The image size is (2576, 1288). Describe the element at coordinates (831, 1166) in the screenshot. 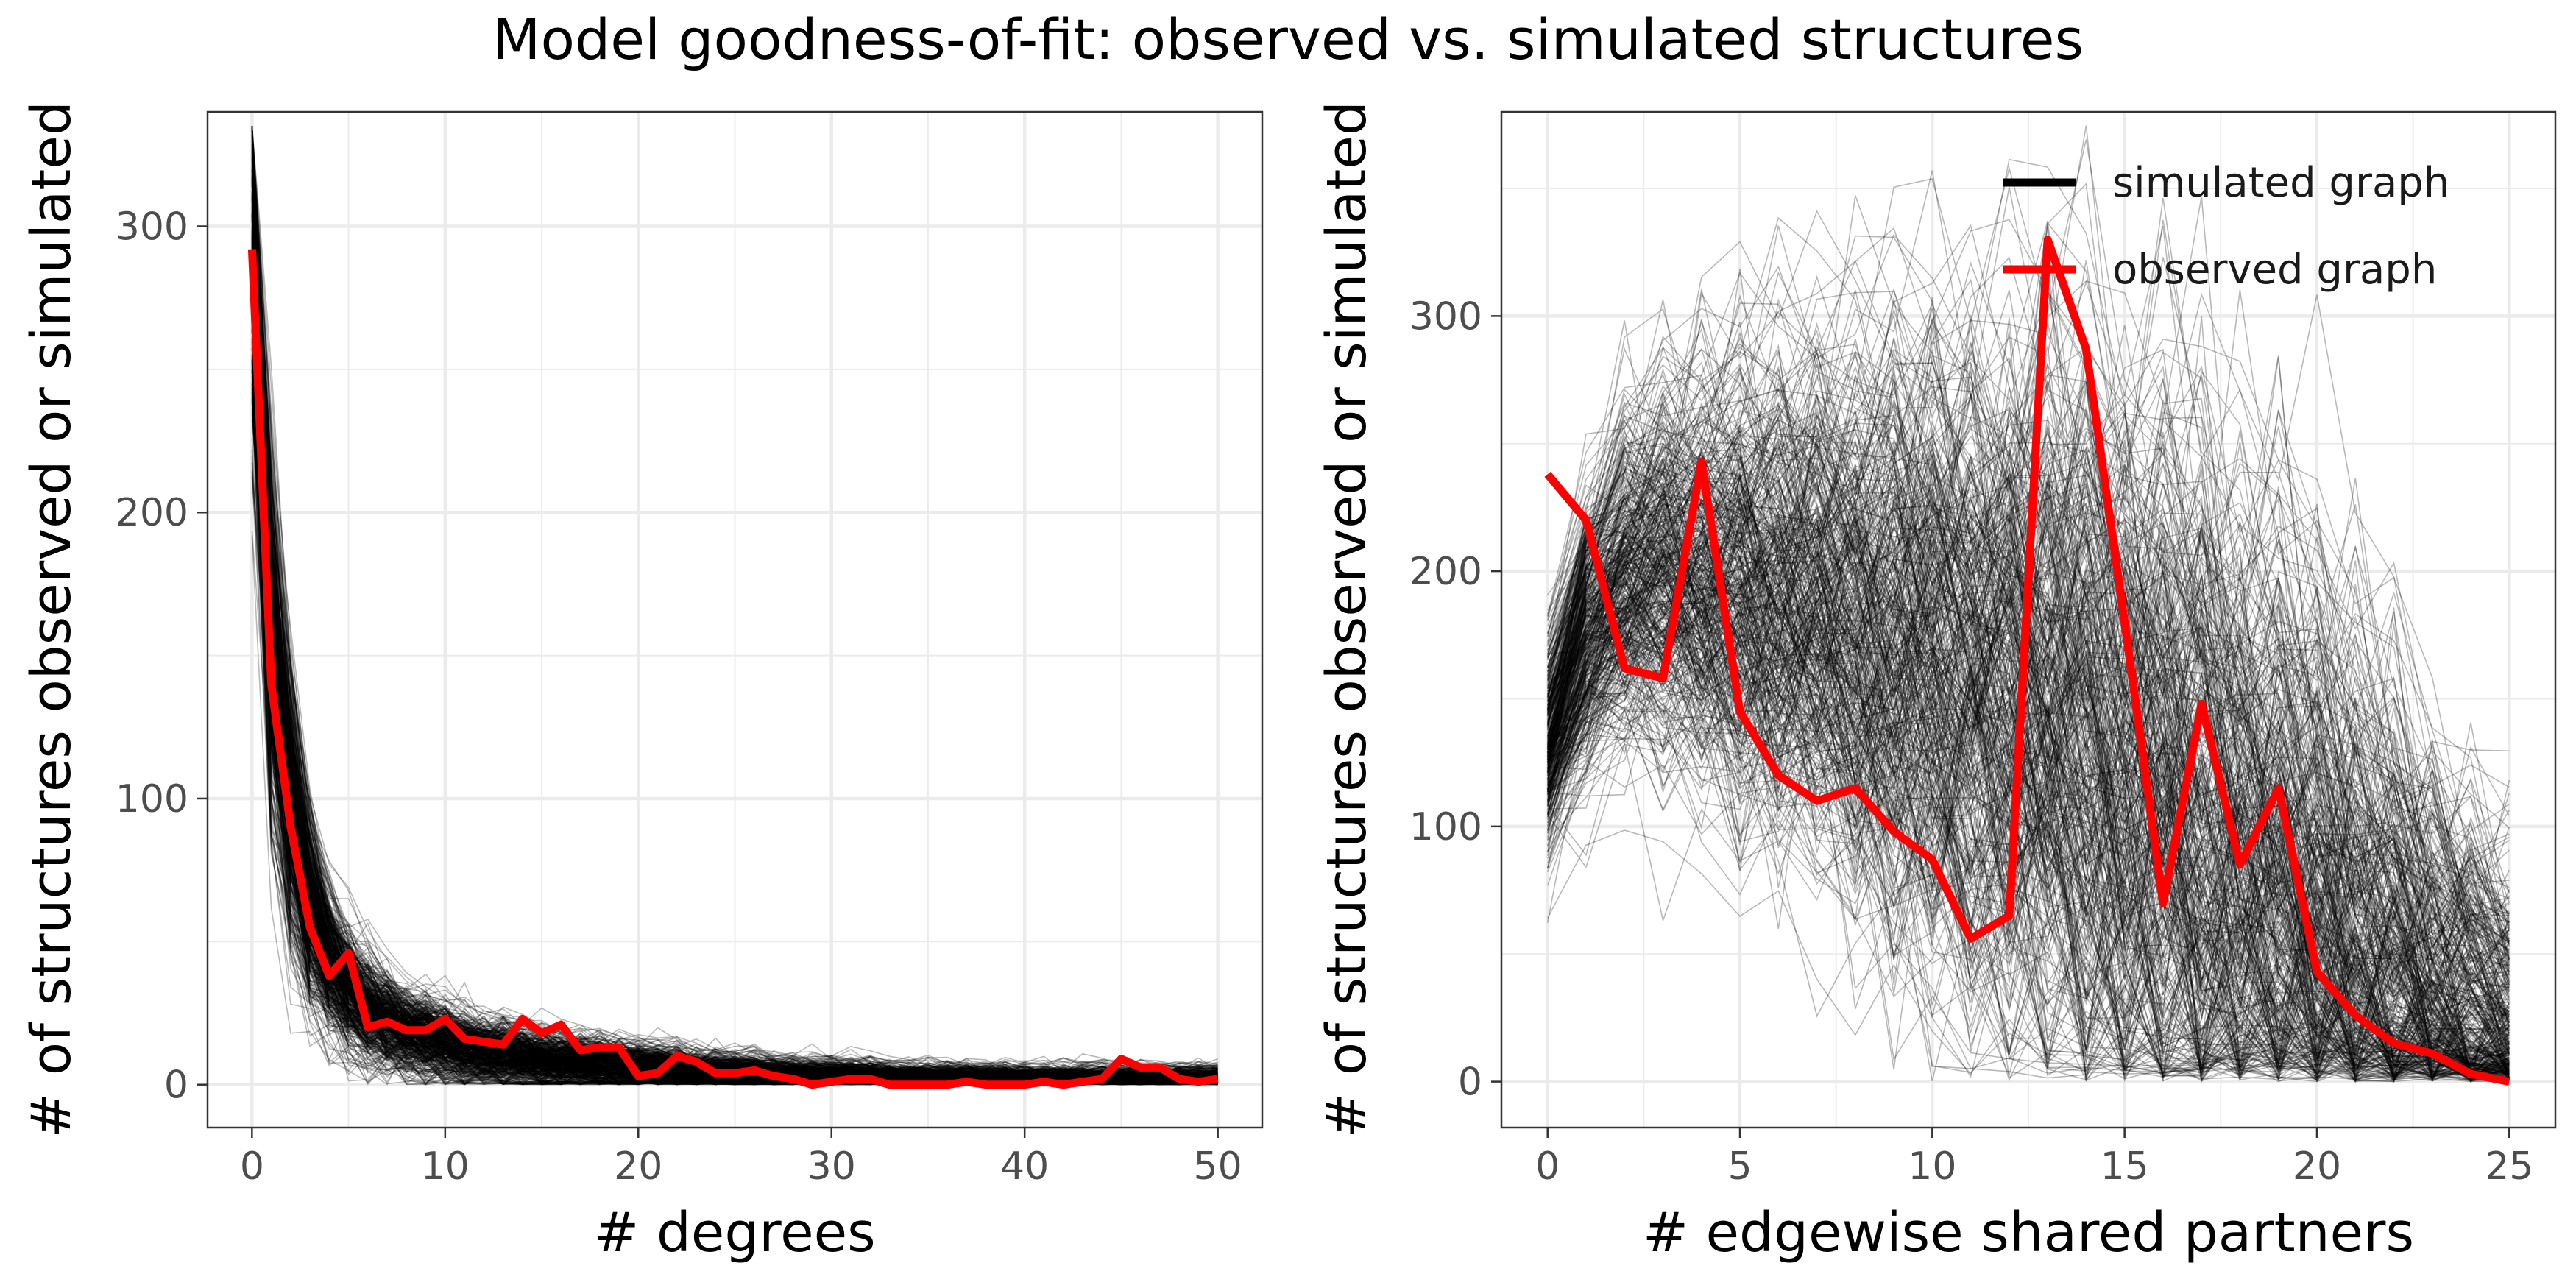

I see `x-tick-label: 30` at that location.